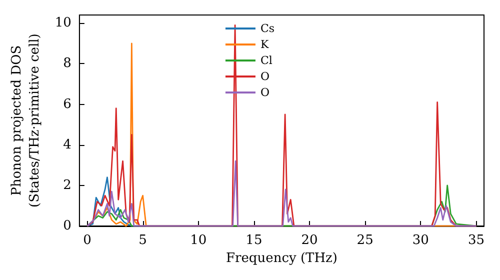 The width and height of the screenshot is (500, 280). Describe the element at coordinates (67, 226) in the screenshot. I see `y-tick-label: 0` at that location.